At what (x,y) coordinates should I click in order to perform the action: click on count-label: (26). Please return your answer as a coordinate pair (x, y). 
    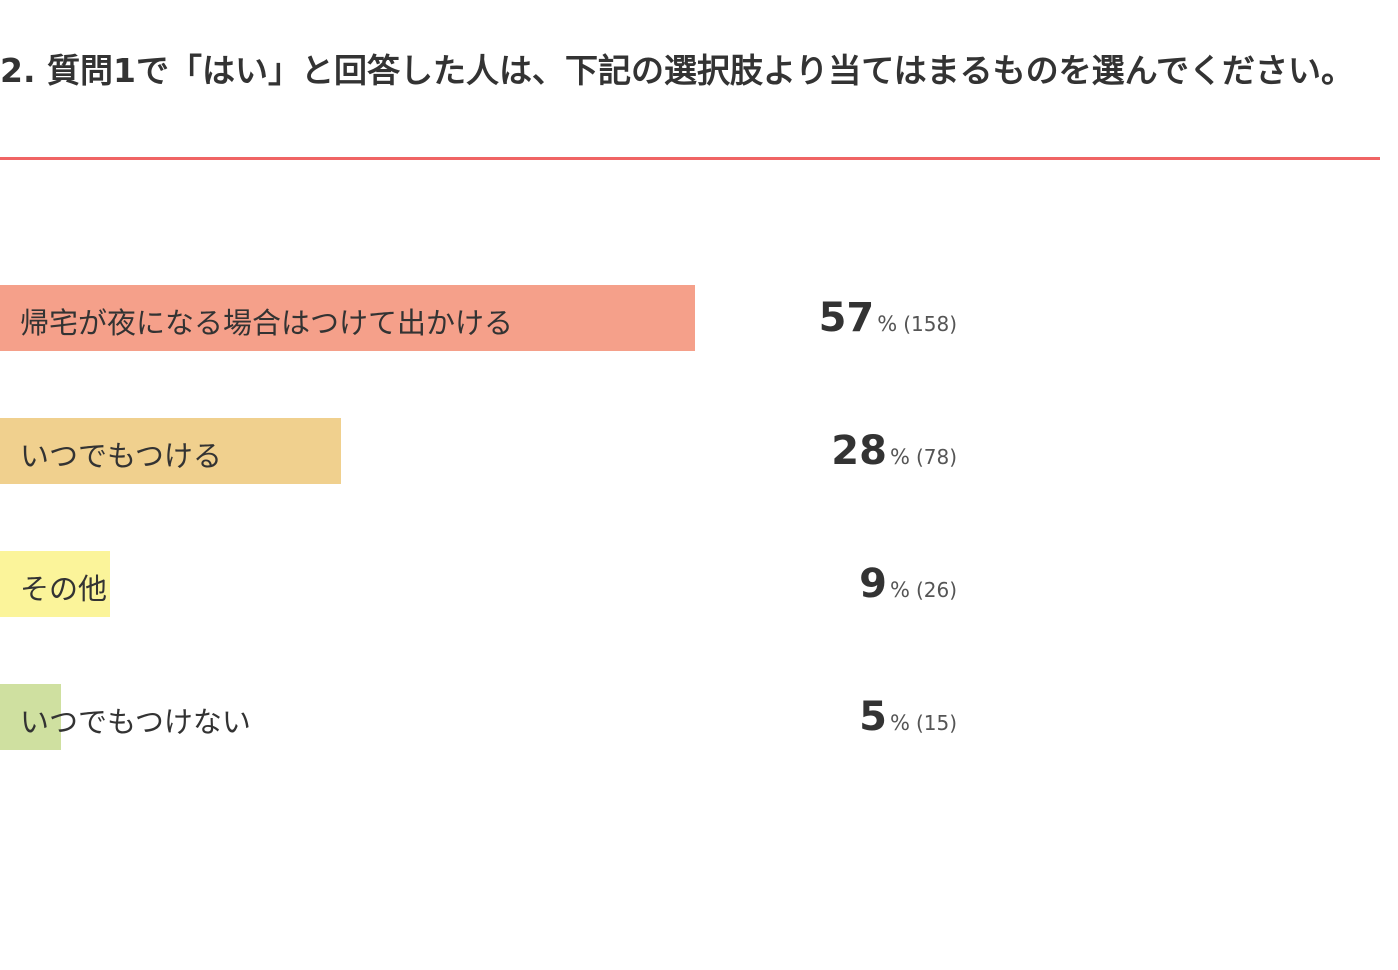
    Looking at the image, I should click on (936, 590).